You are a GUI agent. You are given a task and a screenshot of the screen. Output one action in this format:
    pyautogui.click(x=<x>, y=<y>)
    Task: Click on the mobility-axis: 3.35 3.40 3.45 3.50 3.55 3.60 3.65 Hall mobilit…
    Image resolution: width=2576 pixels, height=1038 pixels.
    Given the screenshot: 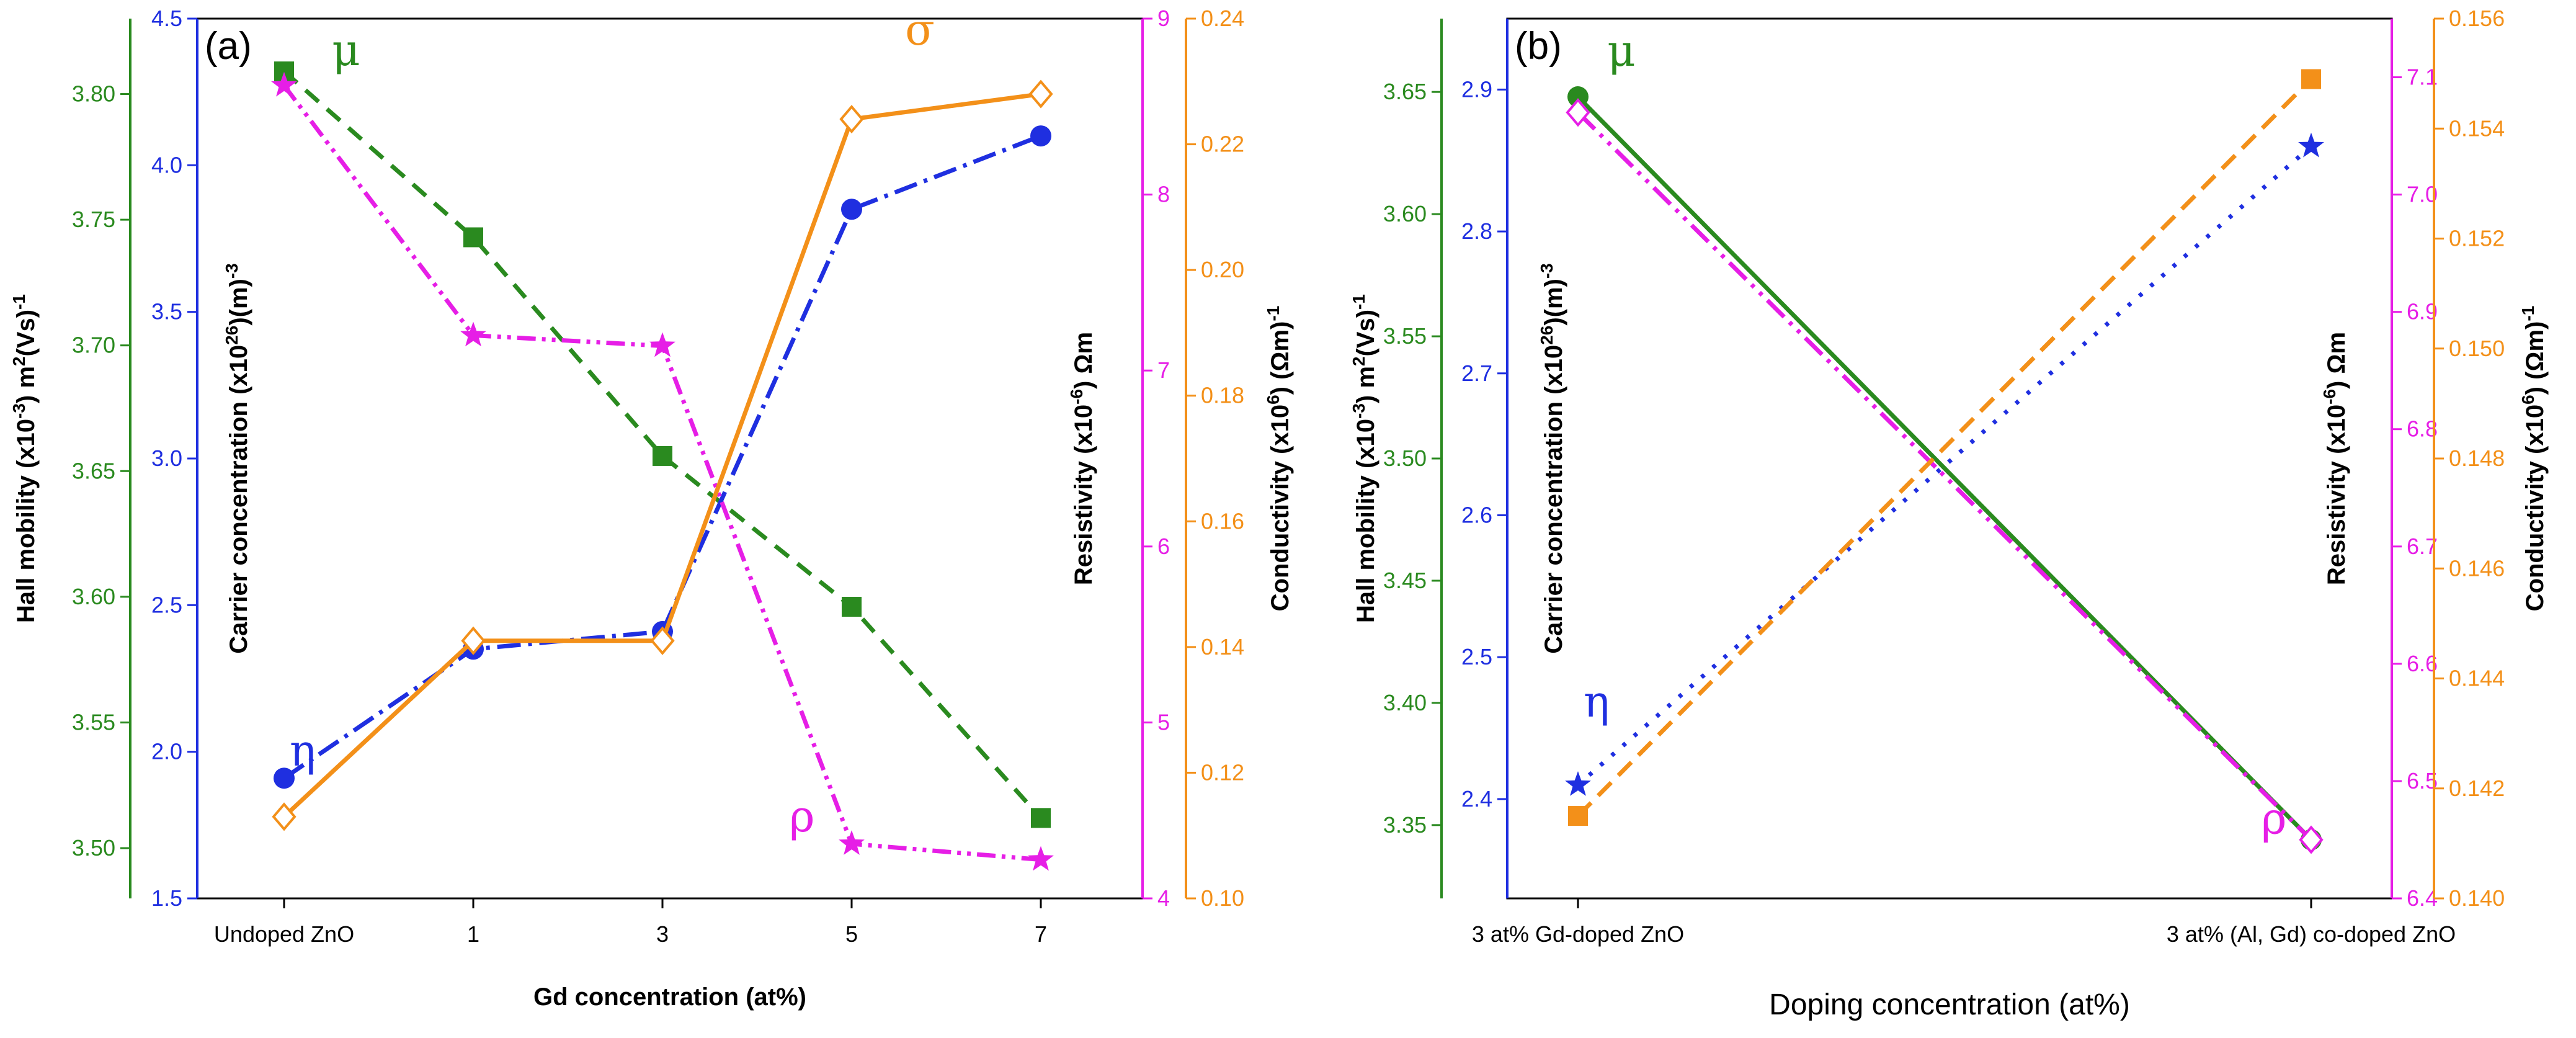 What is the action you would take?
    pyautogui.click(x=1396, y=458)
    